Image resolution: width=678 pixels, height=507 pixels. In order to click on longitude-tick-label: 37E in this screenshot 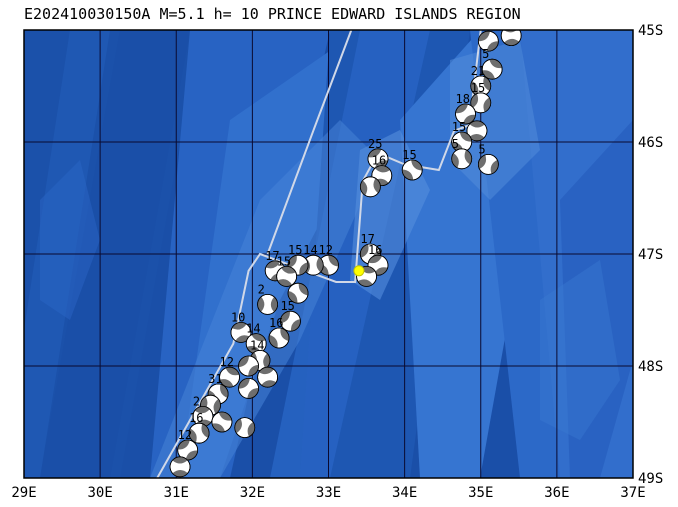, I will do `click(632, 493)`.